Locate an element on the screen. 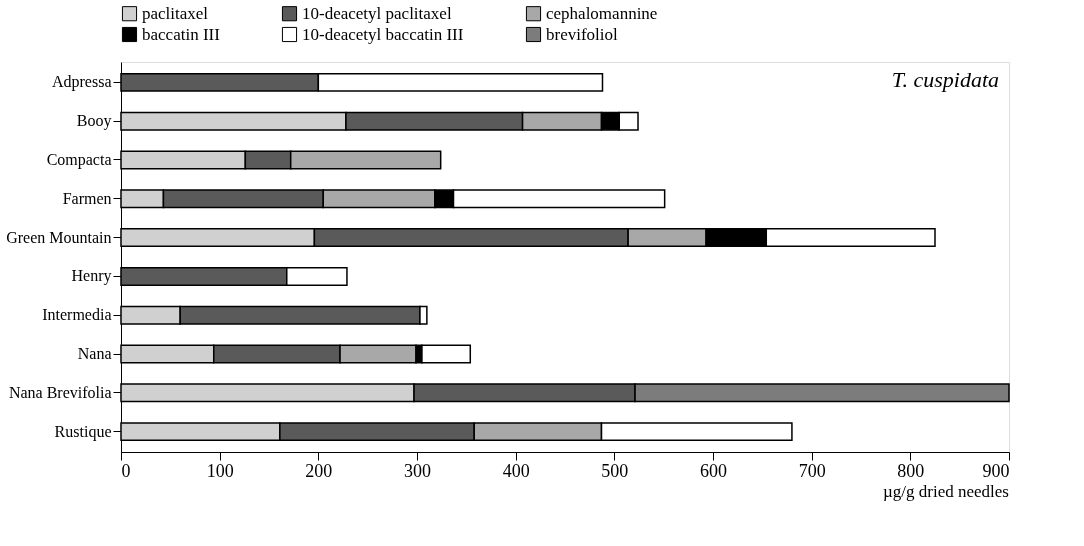 This screenshot has height=546, width=1084. annotation: T. cuspidata is located at coordinates (945, 79).